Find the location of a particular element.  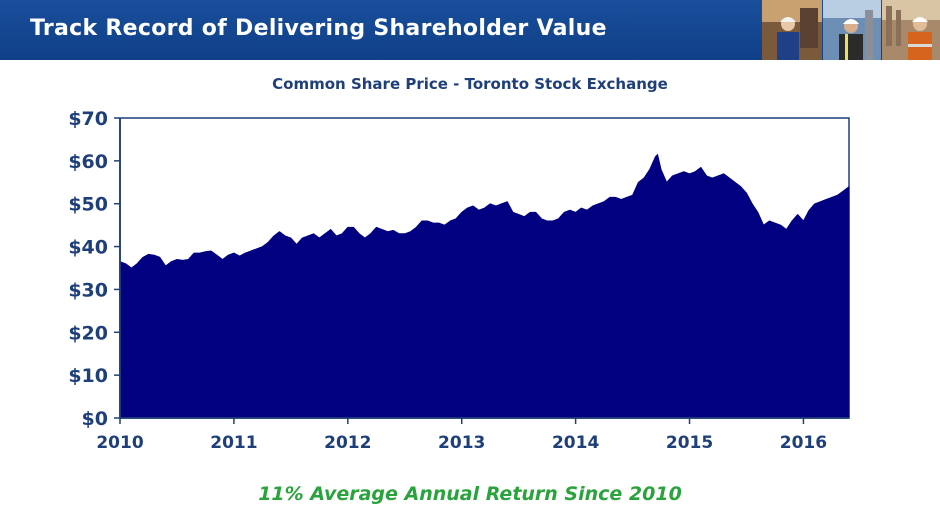

x-tick-label: 2011 is located at coordinates (233, 443).